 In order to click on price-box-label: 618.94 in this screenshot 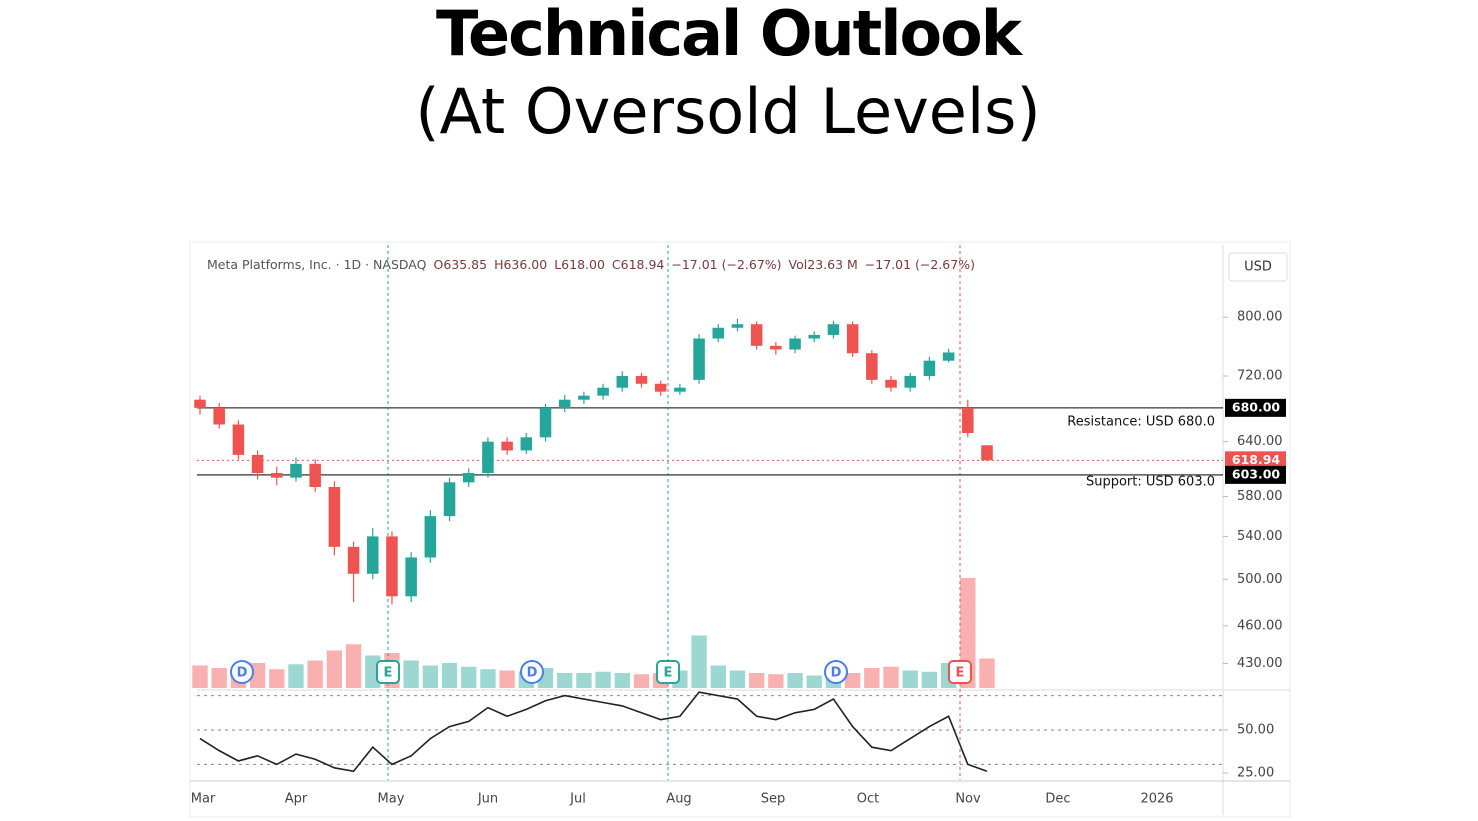, I will do `click(1256, 459)`.